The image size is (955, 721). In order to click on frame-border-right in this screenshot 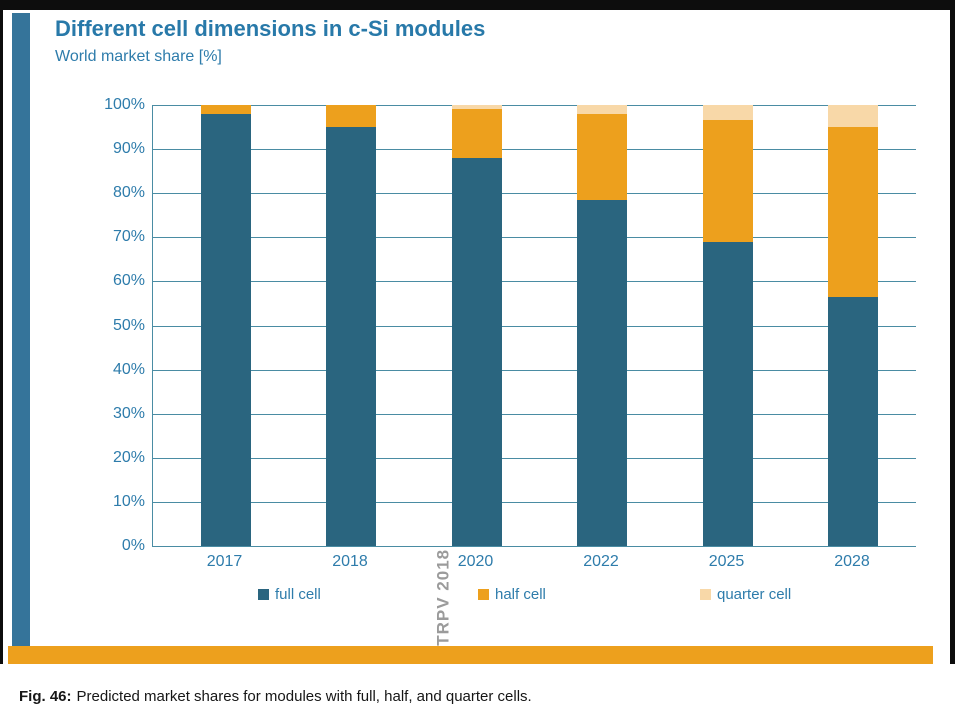, I will do `click(952, 332)`.